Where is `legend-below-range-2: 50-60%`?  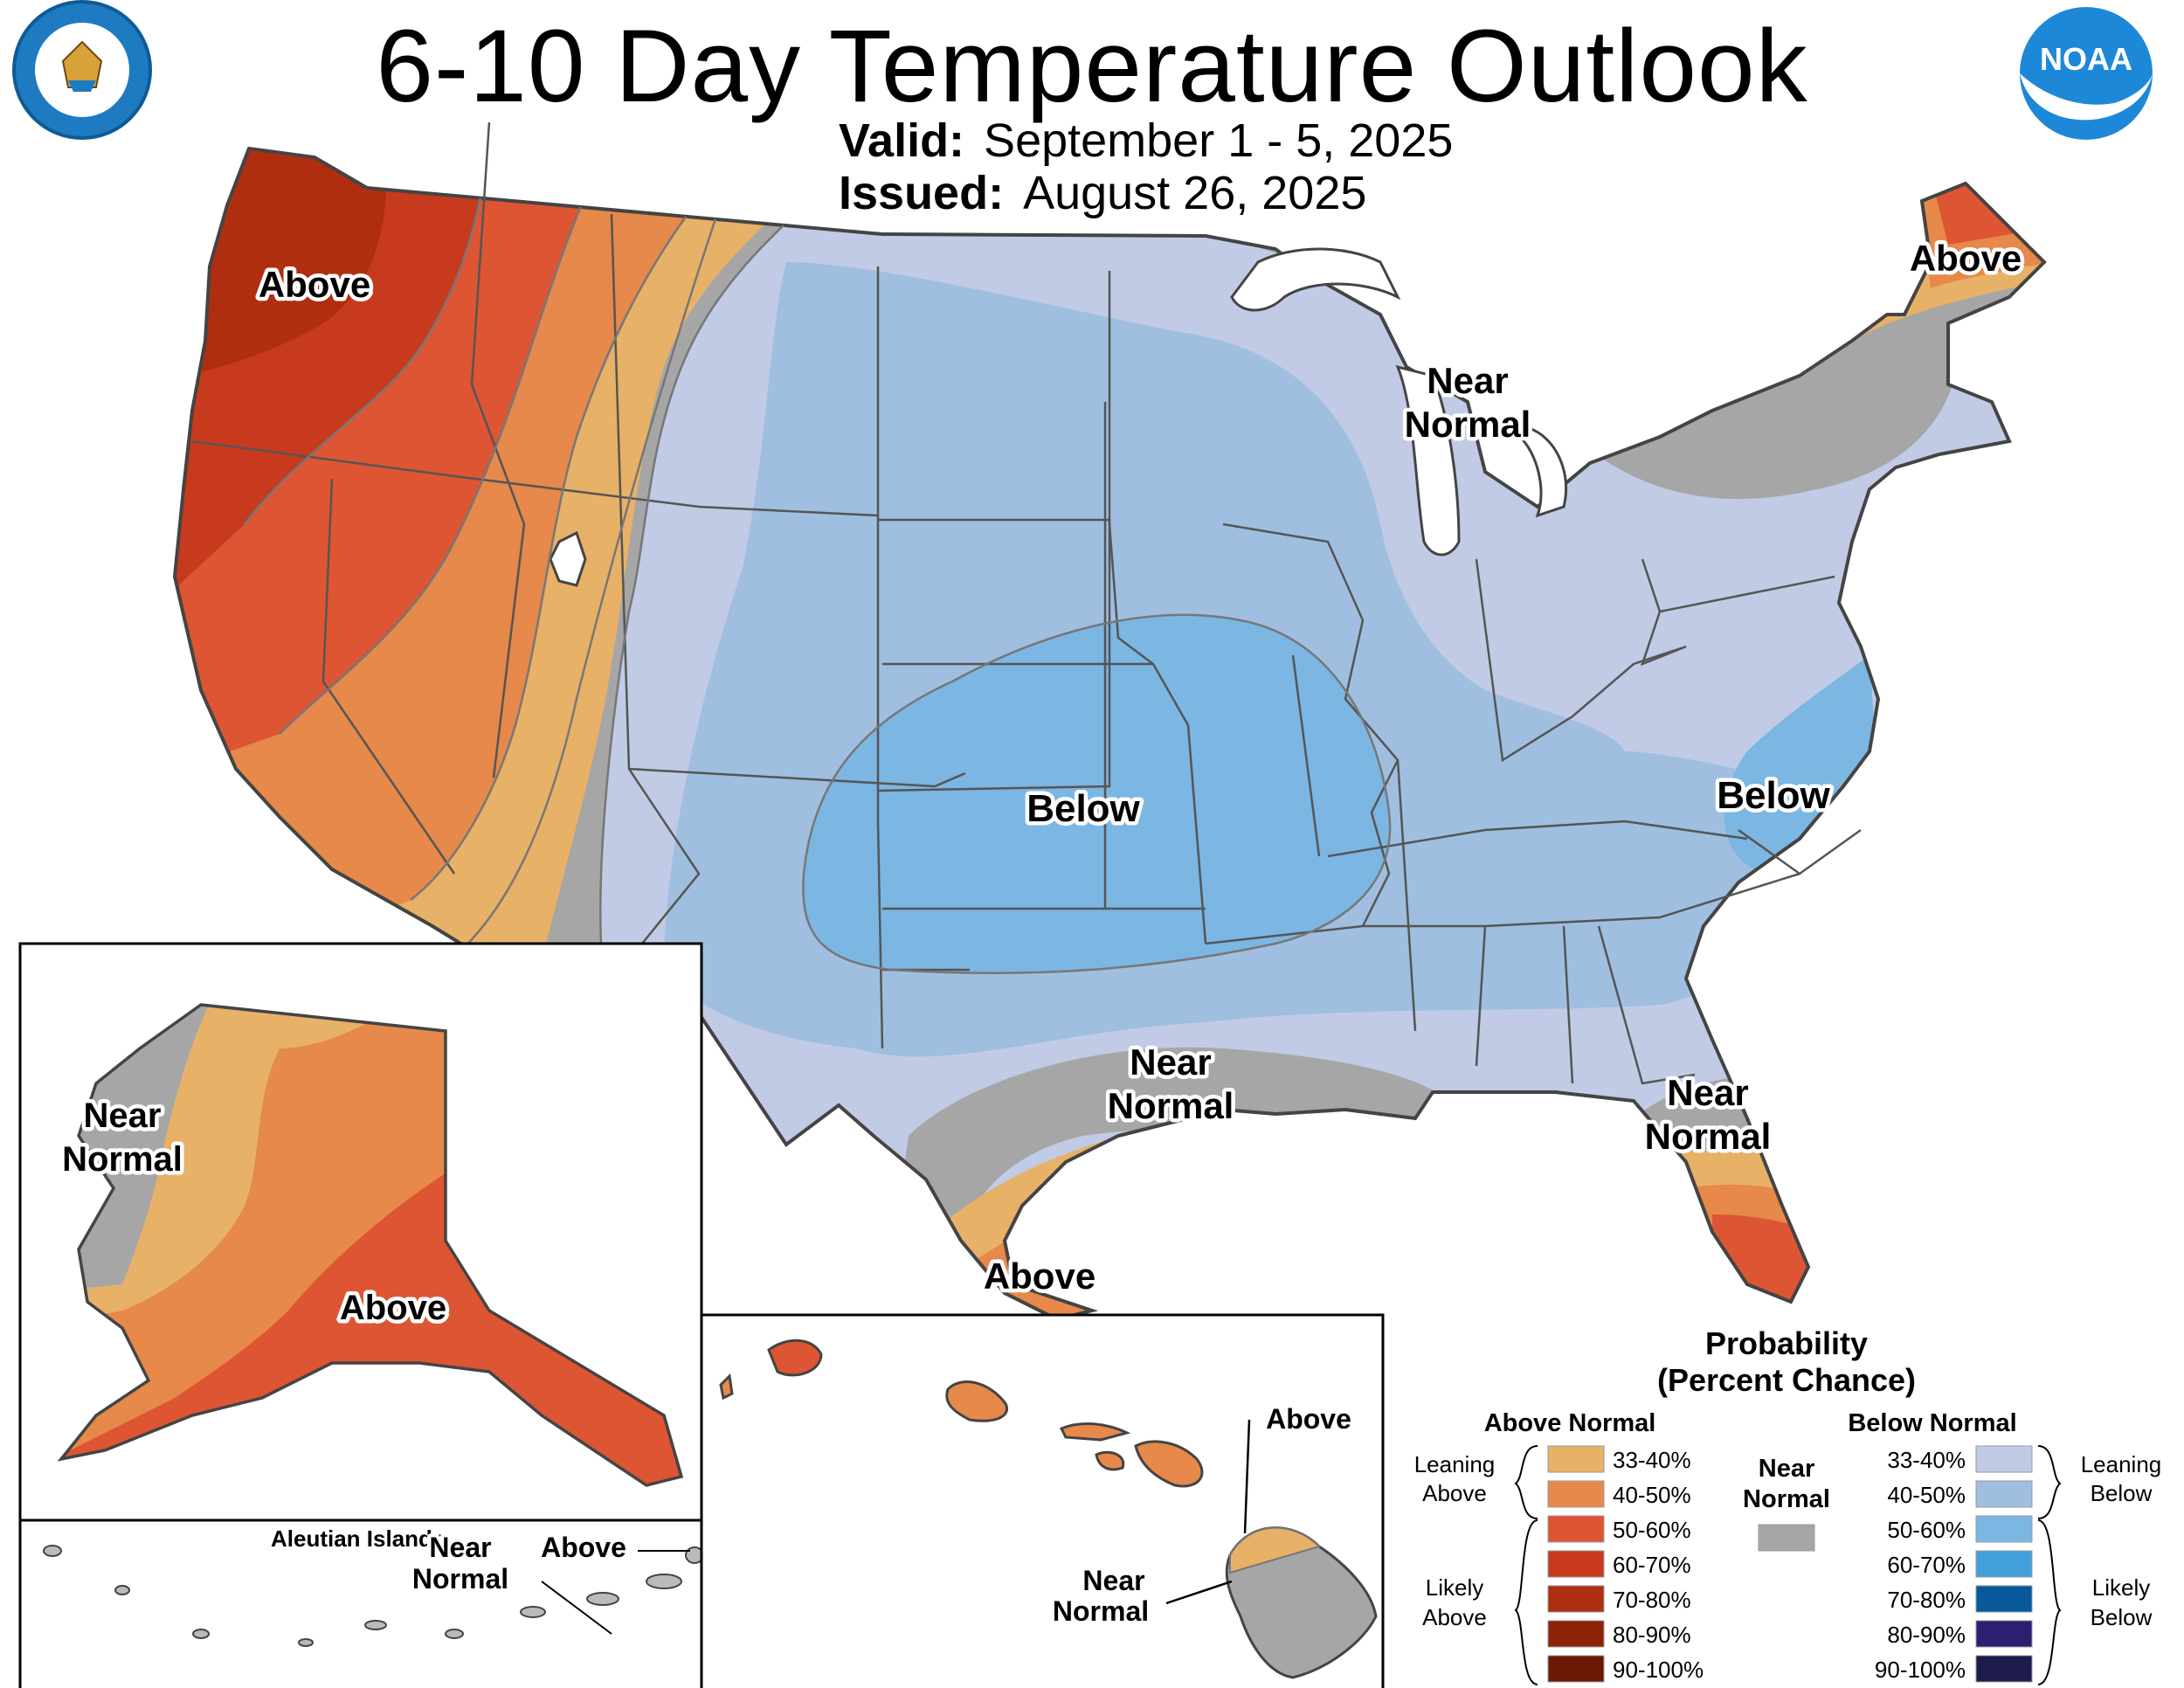
legend-below-range-2: 50-60% is located at coordinates (1926, 1530).